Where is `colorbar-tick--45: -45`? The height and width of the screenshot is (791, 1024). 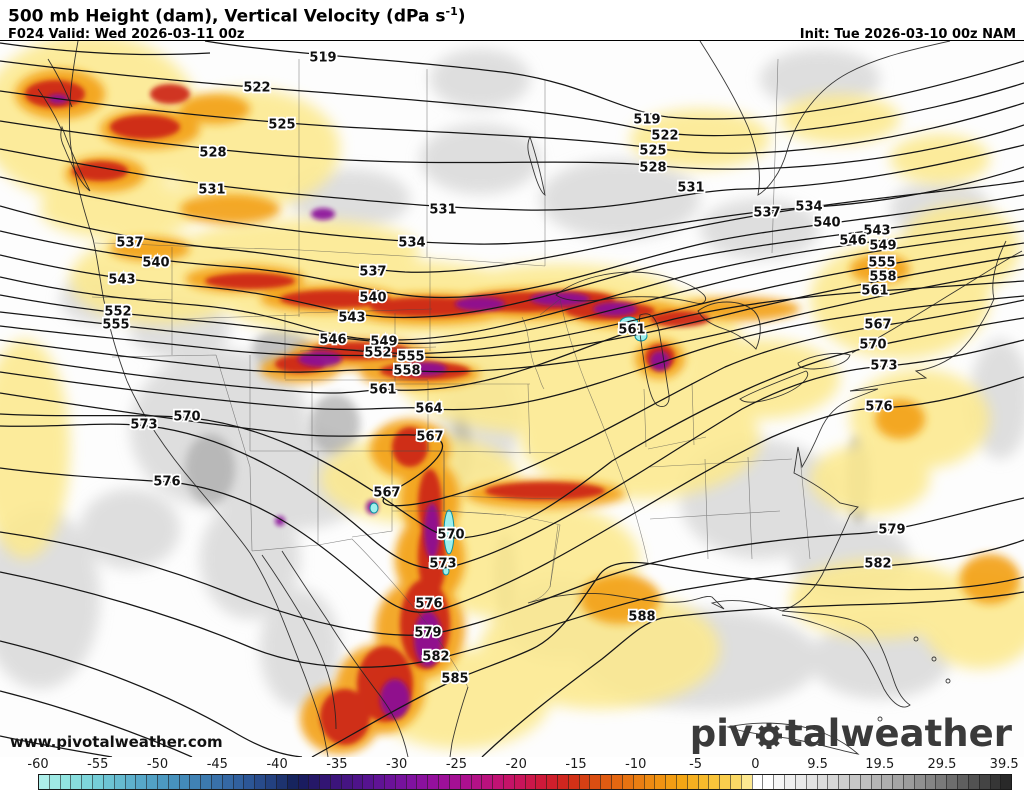 colorbar-tick--45: -45 is located at coordinates (217, 764).